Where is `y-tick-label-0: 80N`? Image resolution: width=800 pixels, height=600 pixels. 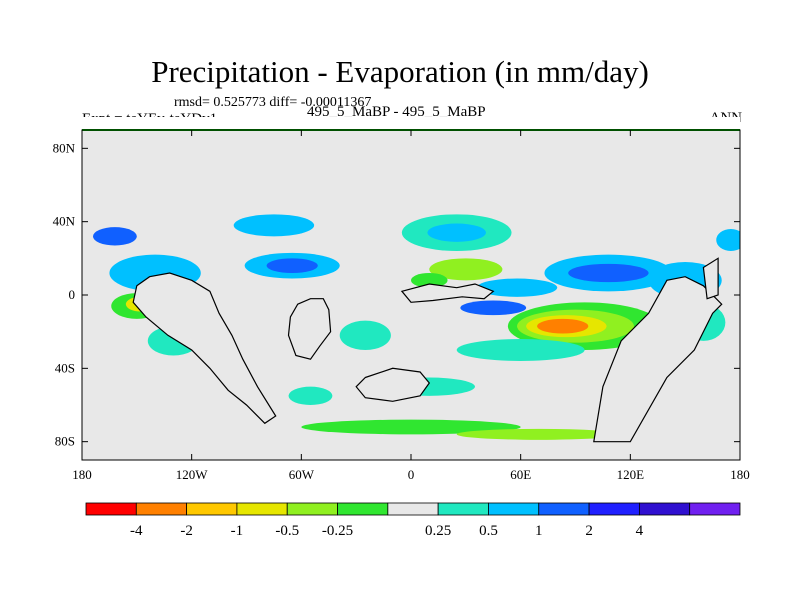
y-tick-label-0: 80N is located at coordinates (64, 147).